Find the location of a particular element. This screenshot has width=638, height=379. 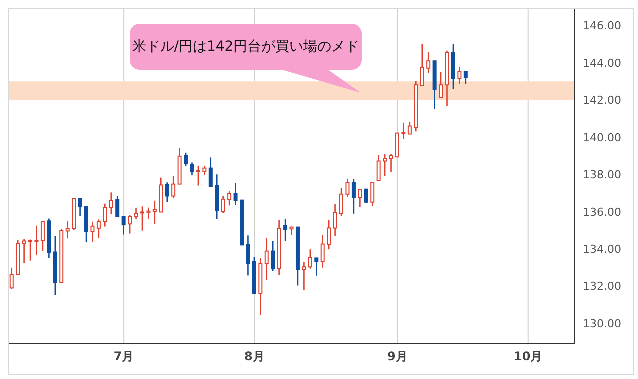

y-tick-label: 136.00 is located at coordinates (602, 212).